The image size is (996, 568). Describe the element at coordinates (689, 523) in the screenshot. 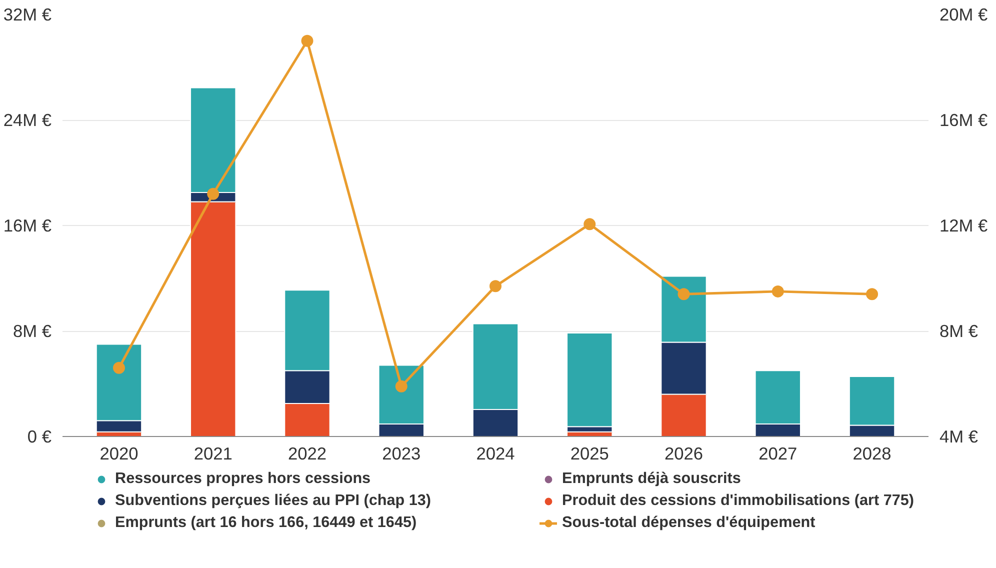

I see `legend-label: Sous-total dépenses d'équipement` at that location.